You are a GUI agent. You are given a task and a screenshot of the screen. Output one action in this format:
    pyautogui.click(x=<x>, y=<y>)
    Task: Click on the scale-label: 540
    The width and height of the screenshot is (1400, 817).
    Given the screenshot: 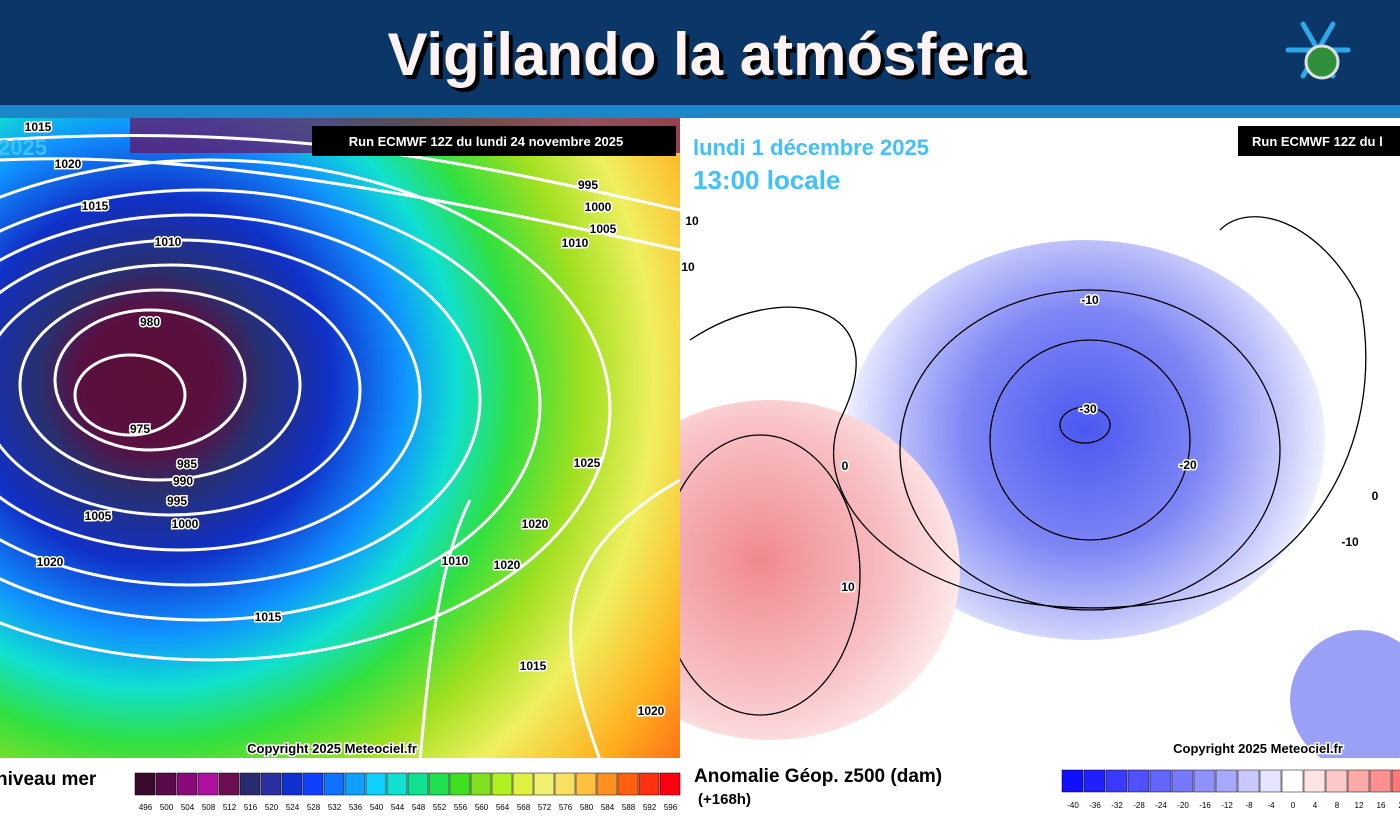 What is the action you would take?
    pyautogui.click(x=377, y=807)
    